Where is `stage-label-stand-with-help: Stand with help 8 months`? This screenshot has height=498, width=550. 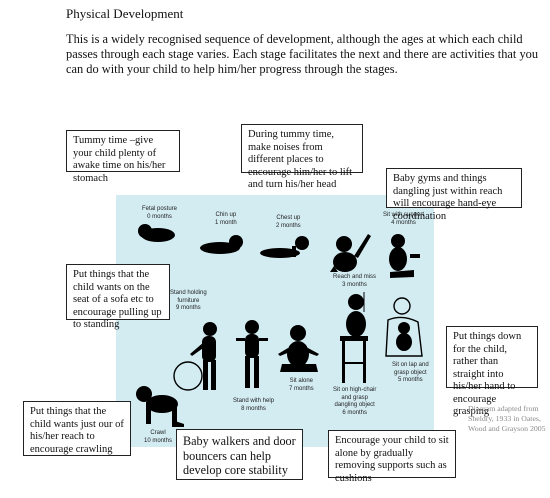 stage-label-stand-with-help: Stand with help 8 months is located at coordinates (254, 405).